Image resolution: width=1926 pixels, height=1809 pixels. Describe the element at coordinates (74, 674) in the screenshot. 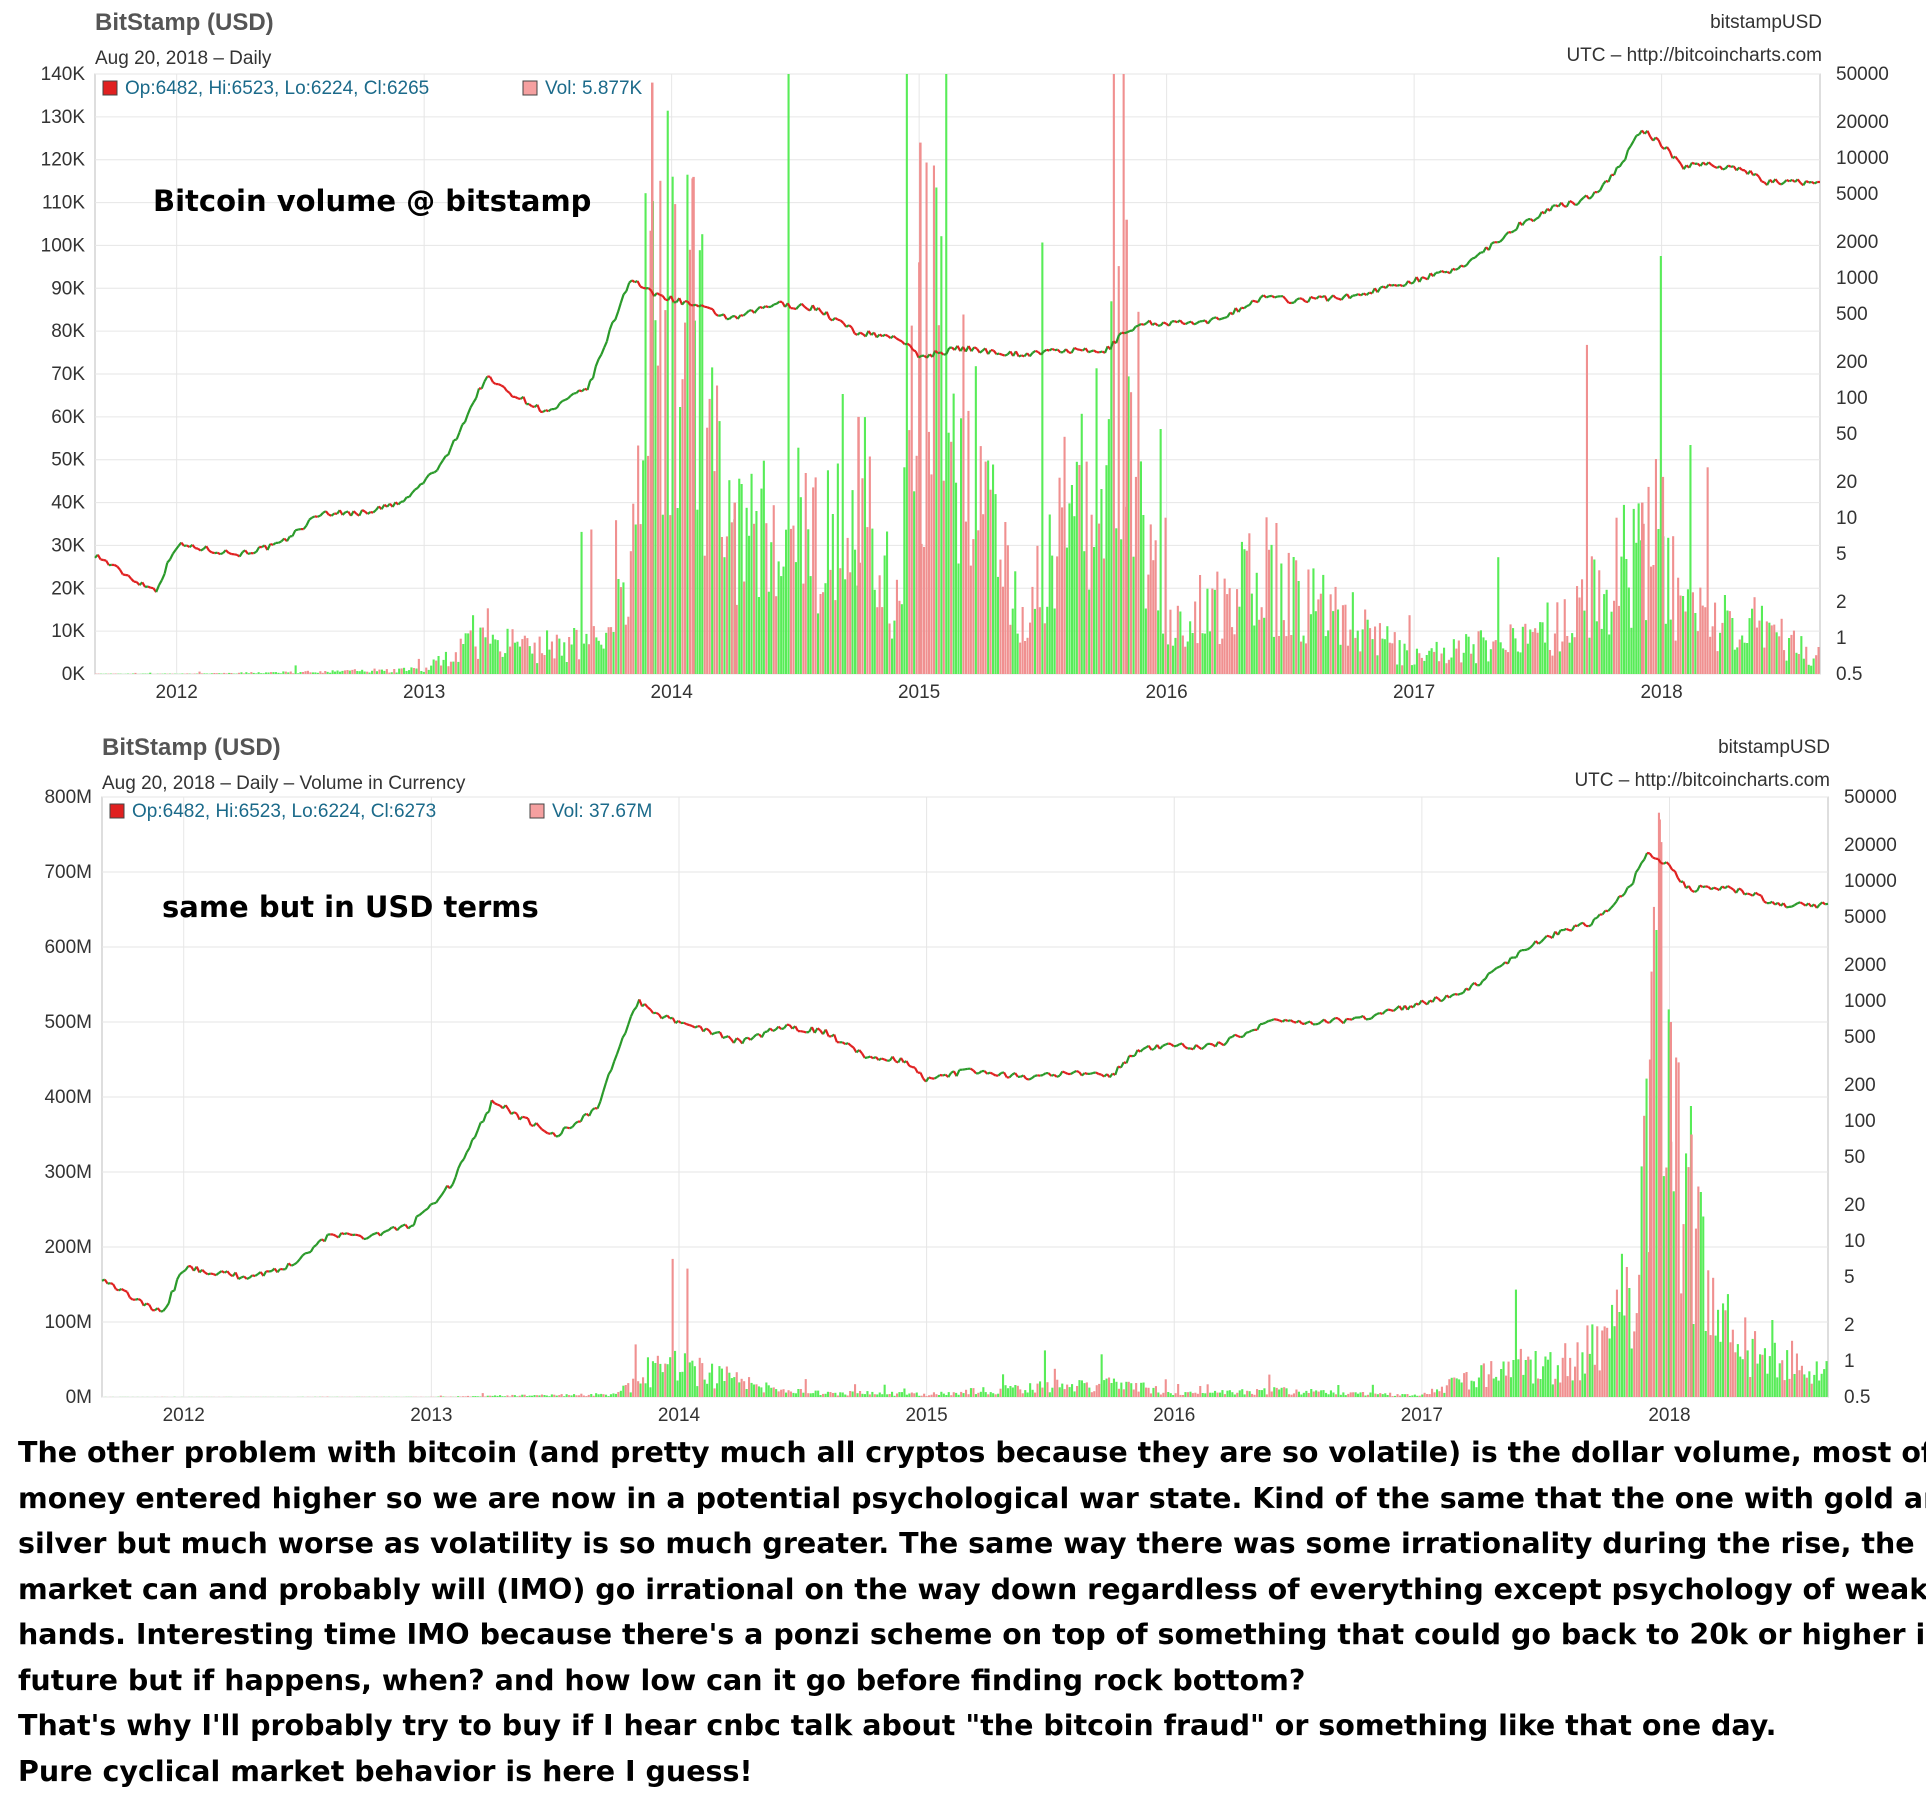

I see `left-tick-label: 0K` at that location.